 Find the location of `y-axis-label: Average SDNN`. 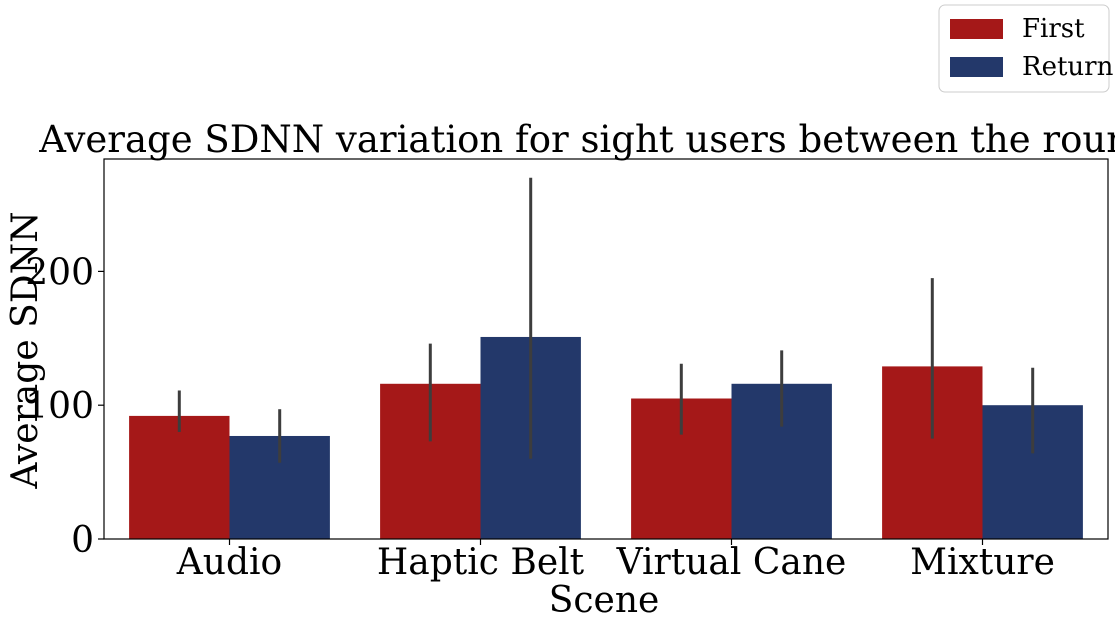

y-axis-label: Average SDNN is located at coordinates (25, 350).